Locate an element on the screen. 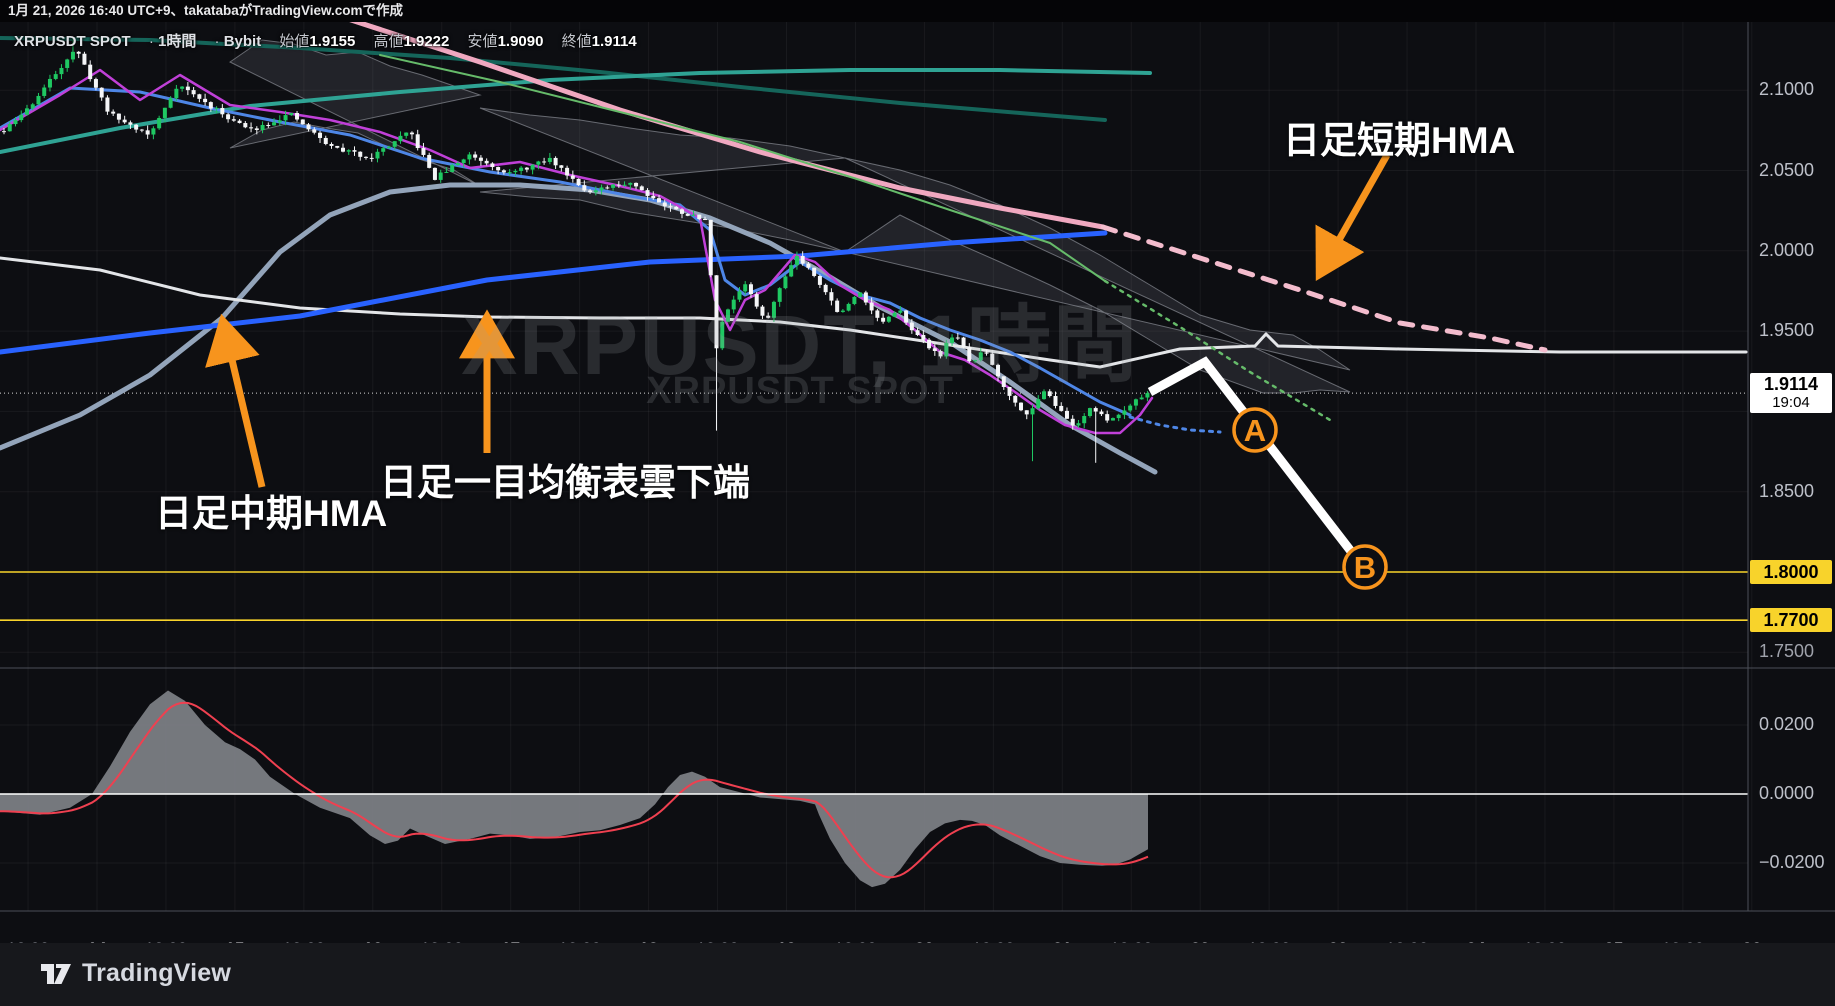  legend-symbol: XRPUSDT SPOT is located at coordinates (72, 41).